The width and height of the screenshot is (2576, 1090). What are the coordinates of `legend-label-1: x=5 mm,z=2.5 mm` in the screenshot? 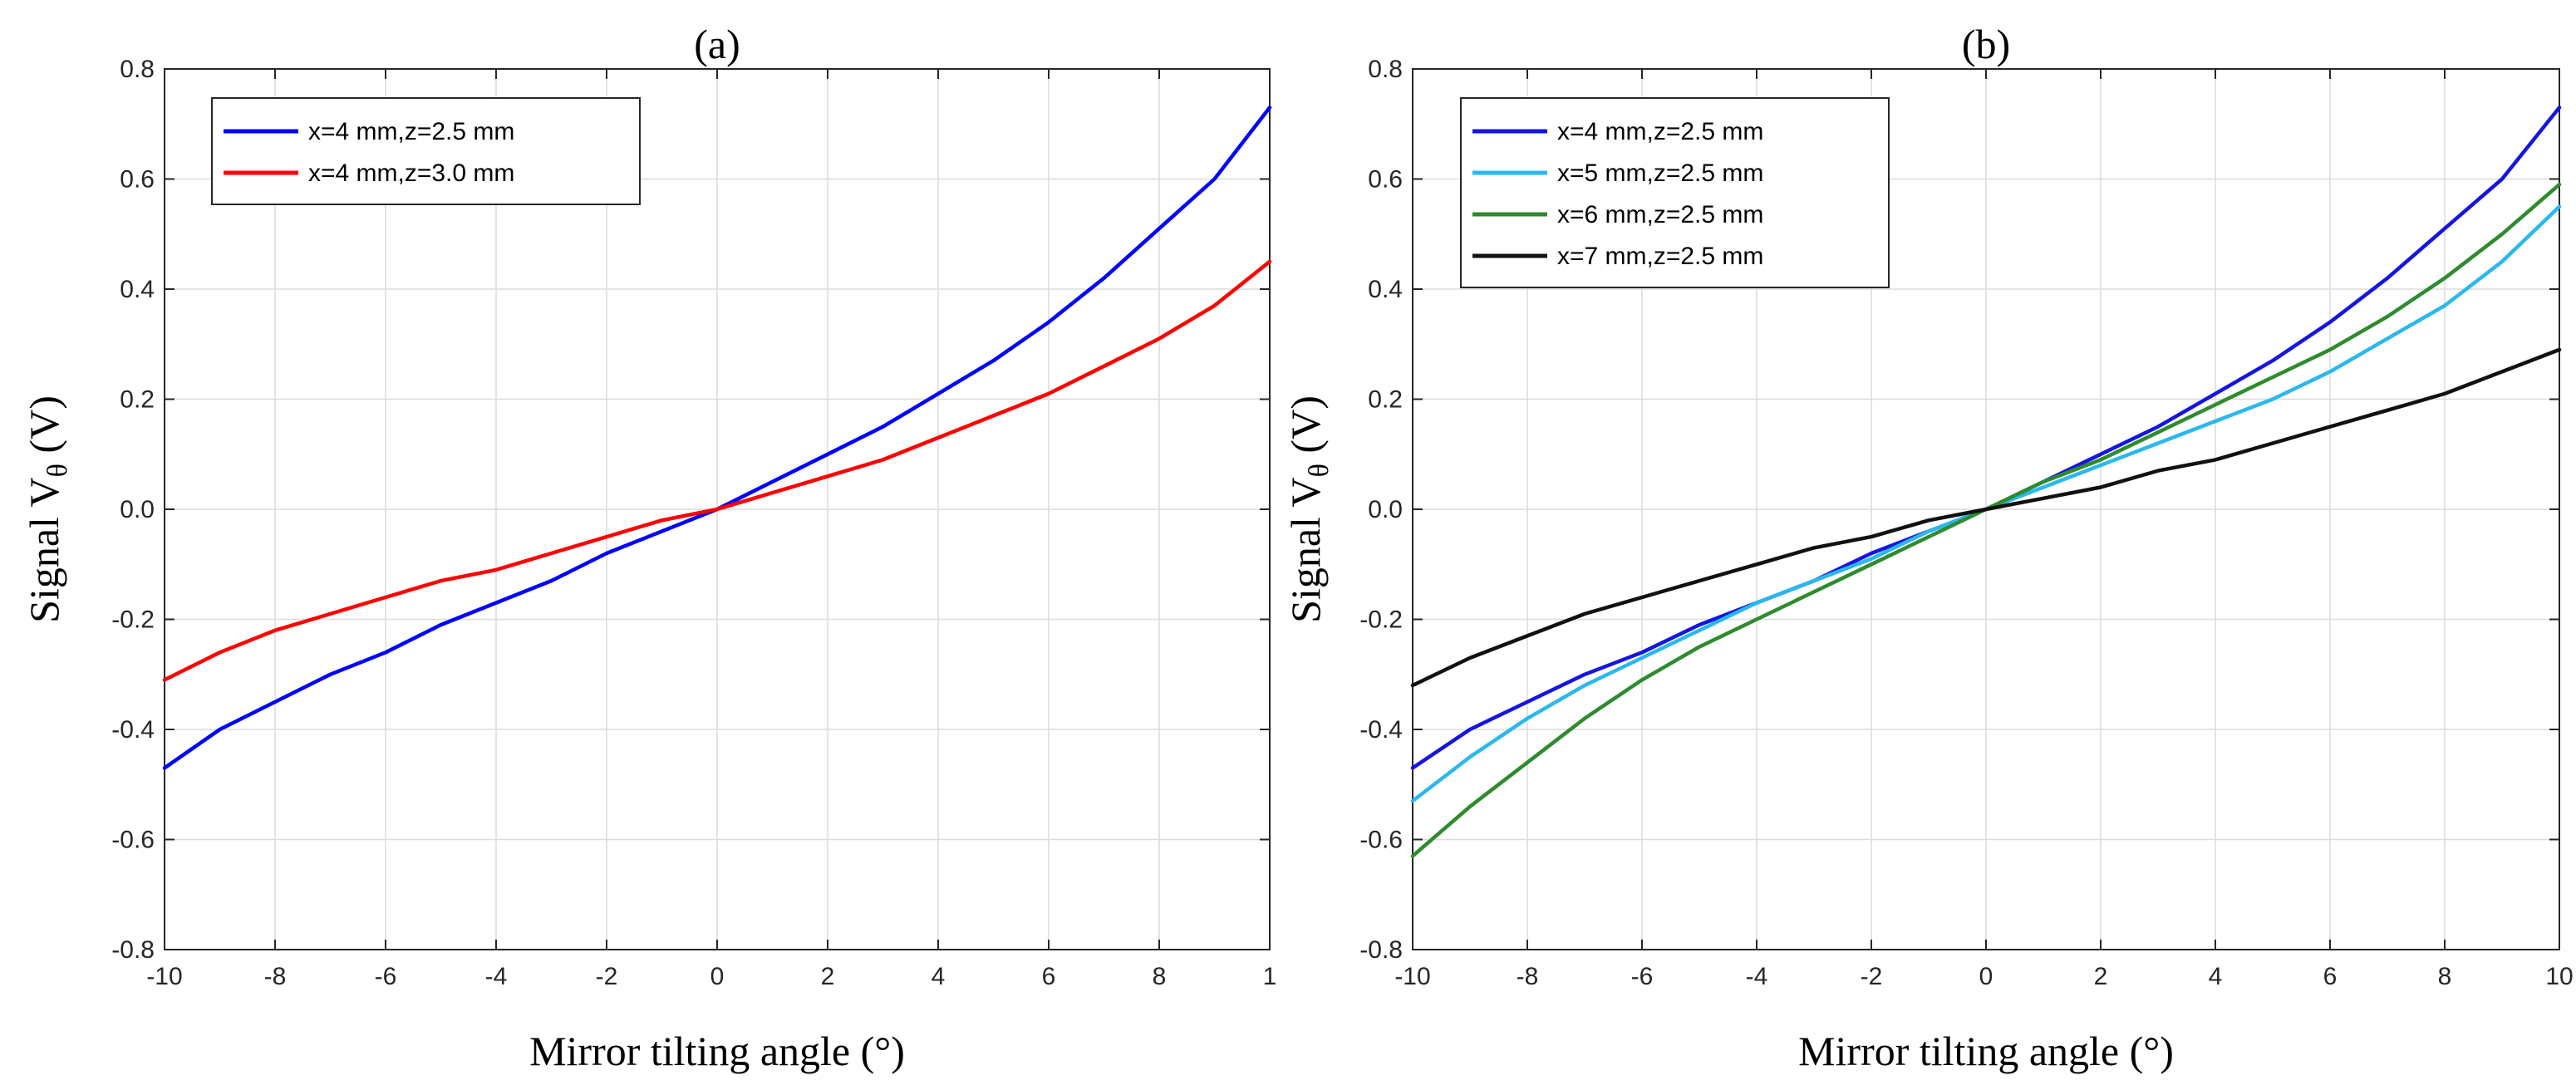 It's located at (1660, 174).